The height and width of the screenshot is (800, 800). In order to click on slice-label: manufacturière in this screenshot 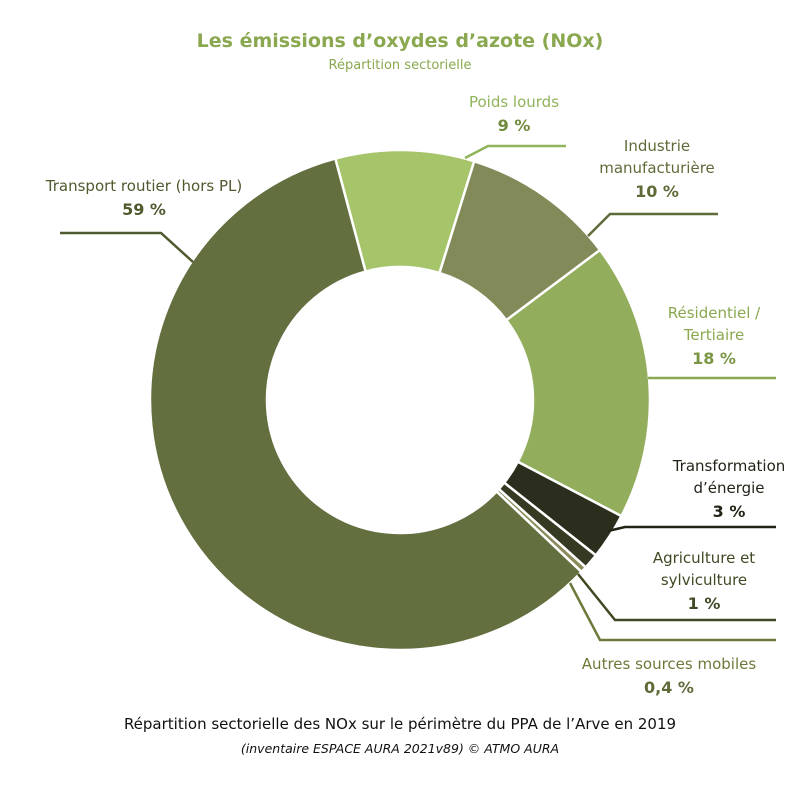, I will do `click(657, 168)`.